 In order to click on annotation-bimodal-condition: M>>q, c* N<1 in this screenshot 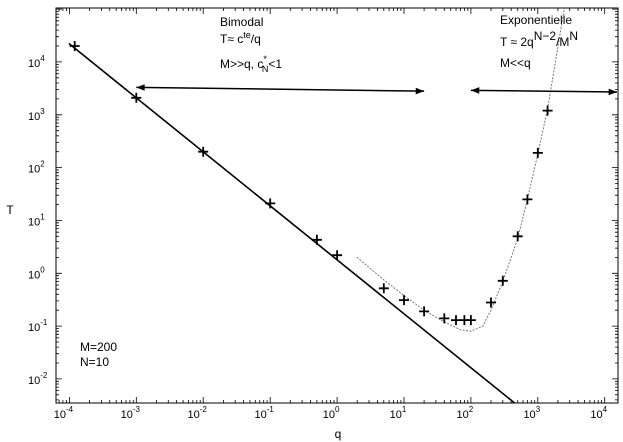, I will do `click(251, 64)`.